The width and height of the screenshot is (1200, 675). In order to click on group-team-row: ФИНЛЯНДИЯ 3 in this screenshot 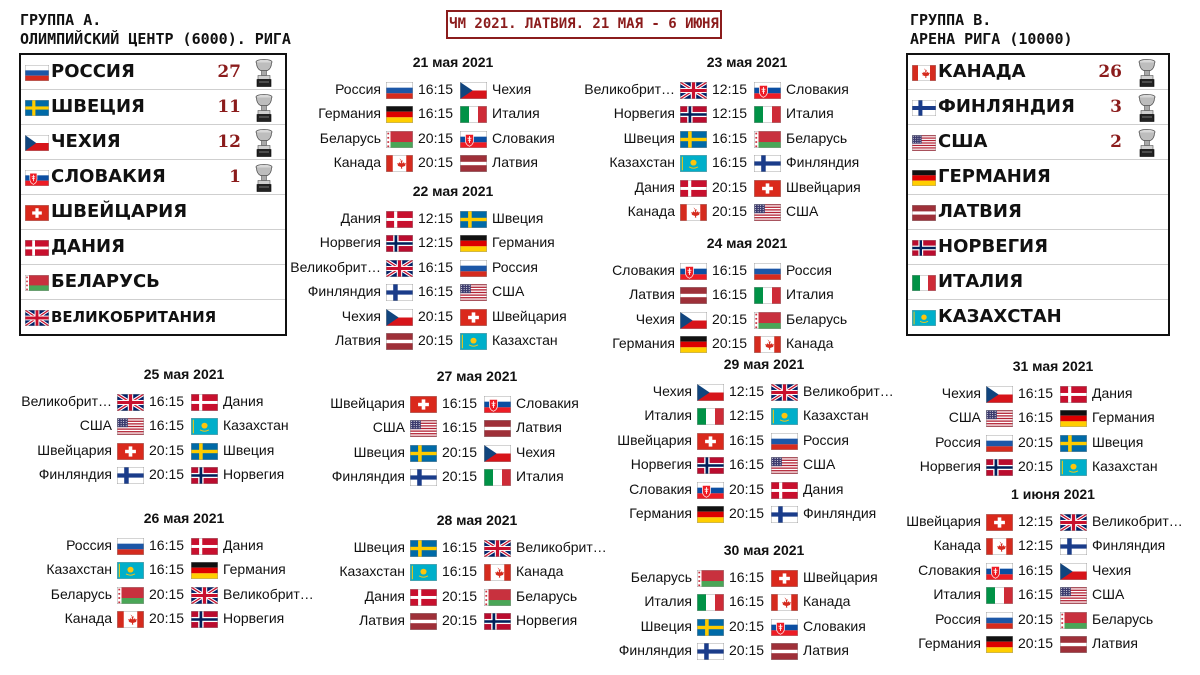, I will do `click(1038, 107)`.